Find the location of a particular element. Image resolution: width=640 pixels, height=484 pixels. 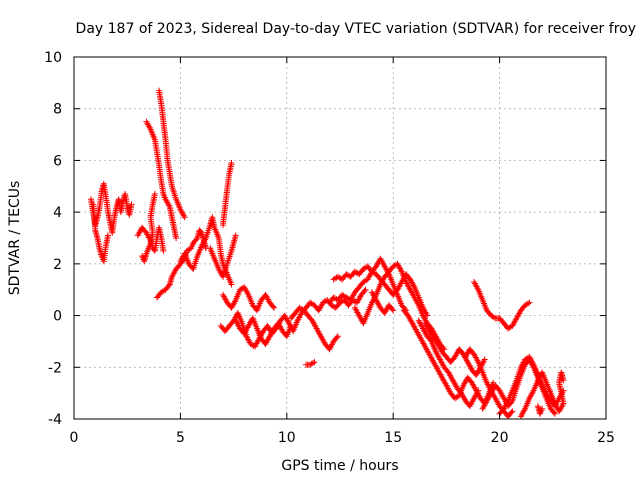

x-tick-label: 15 is located at coordinates (393, 438).